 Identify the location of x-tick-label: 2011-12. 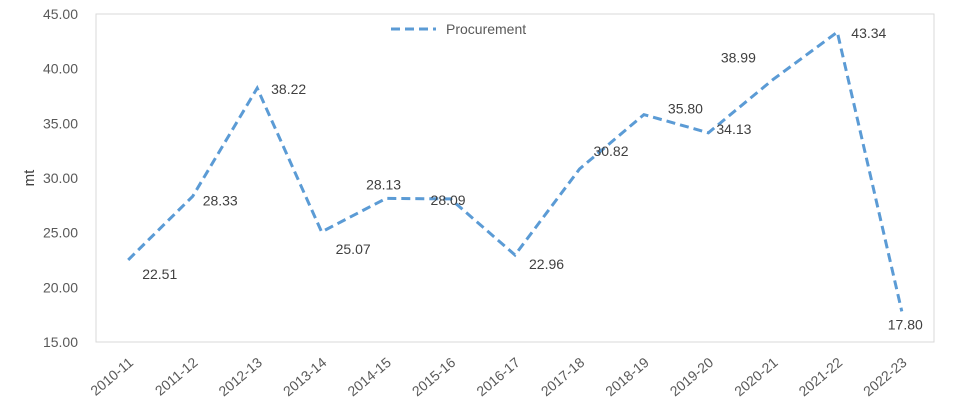
(176, 376).